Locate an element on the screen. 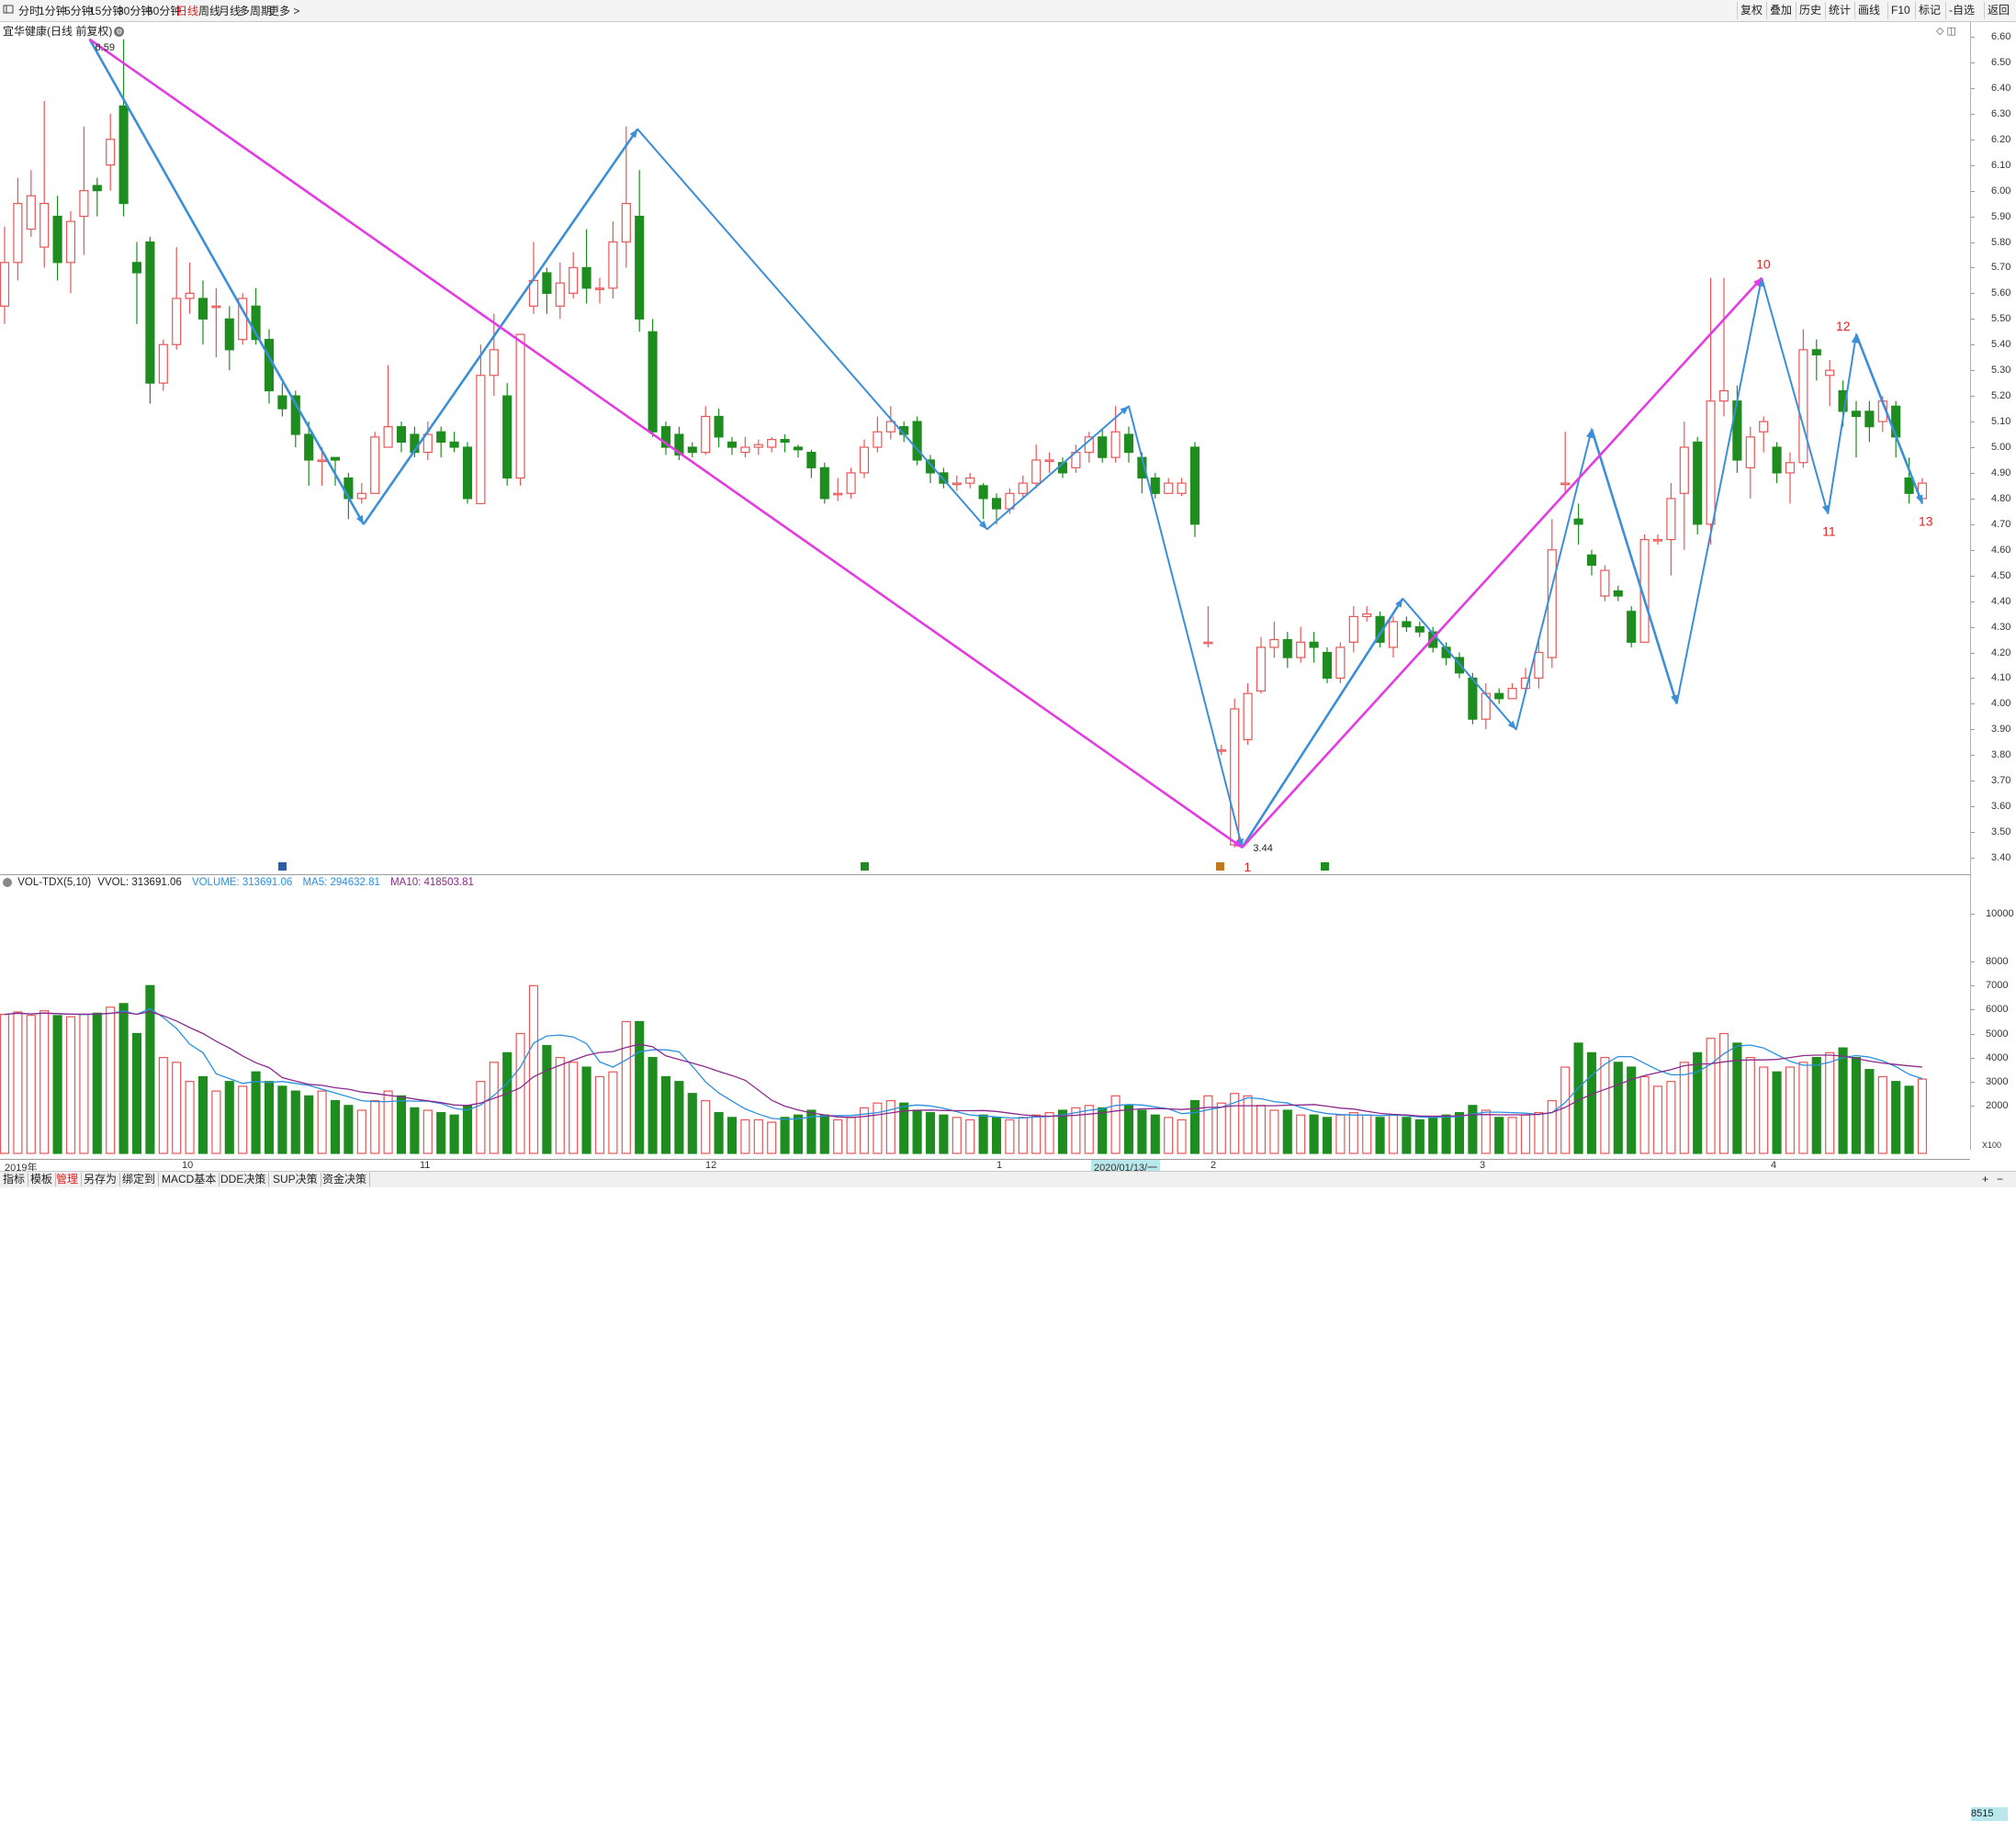 The image size is (2016, 1821). period-tab-1: 1分钟 is located at coordinates (53, 11).